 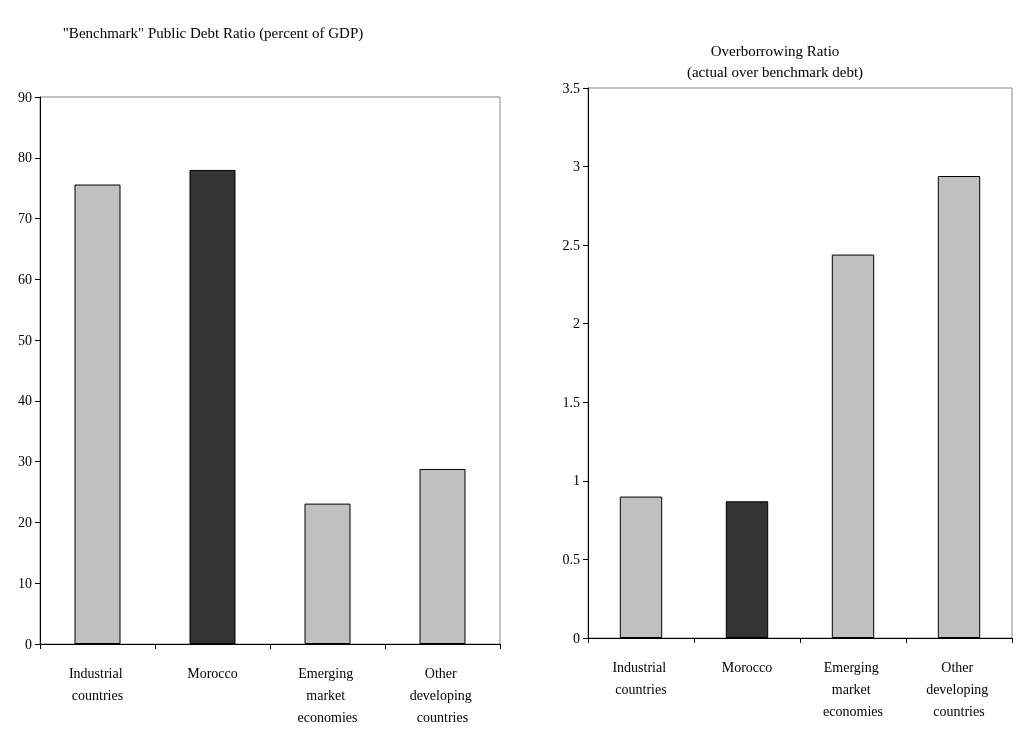 I want to click on y-tick-label: 3, so click(x=576, y=167).